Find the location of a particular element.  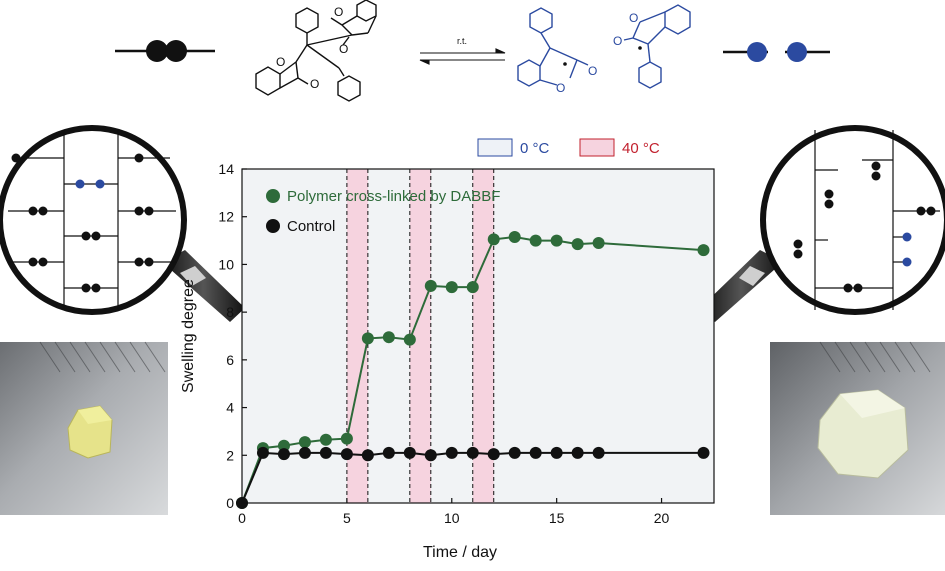

cold-label: 0 °C is located at coordinates (535, 148).